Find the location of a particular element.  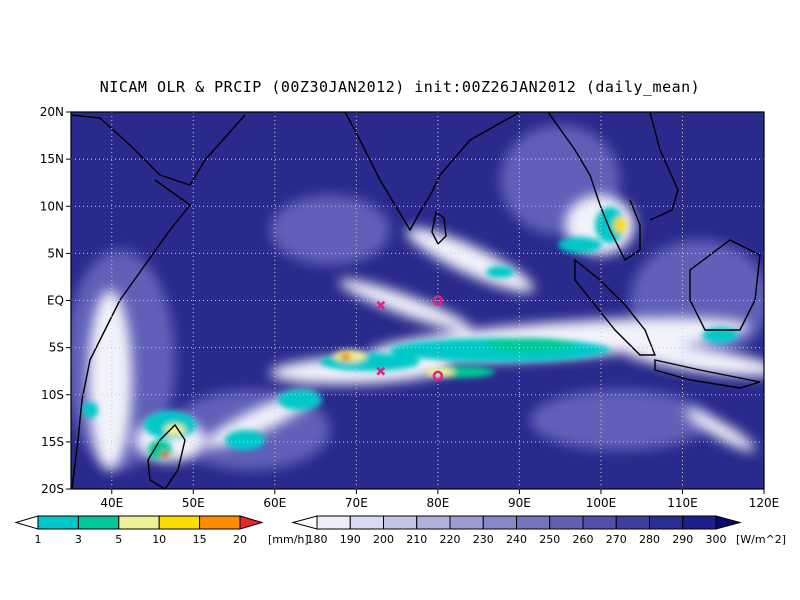

lon-tick-label: 80E is located at coordinates (437, 503).